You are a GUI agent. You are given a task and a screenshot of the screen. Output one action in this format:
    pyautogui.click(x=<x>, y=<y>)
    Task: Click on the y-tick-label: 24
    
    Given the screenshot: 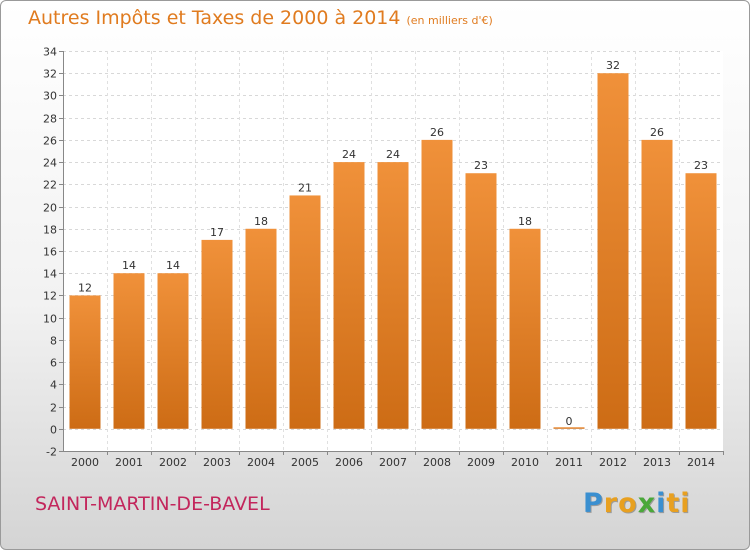 What is the action you would take?
    pyautogui.click(x=50, y=163)
    